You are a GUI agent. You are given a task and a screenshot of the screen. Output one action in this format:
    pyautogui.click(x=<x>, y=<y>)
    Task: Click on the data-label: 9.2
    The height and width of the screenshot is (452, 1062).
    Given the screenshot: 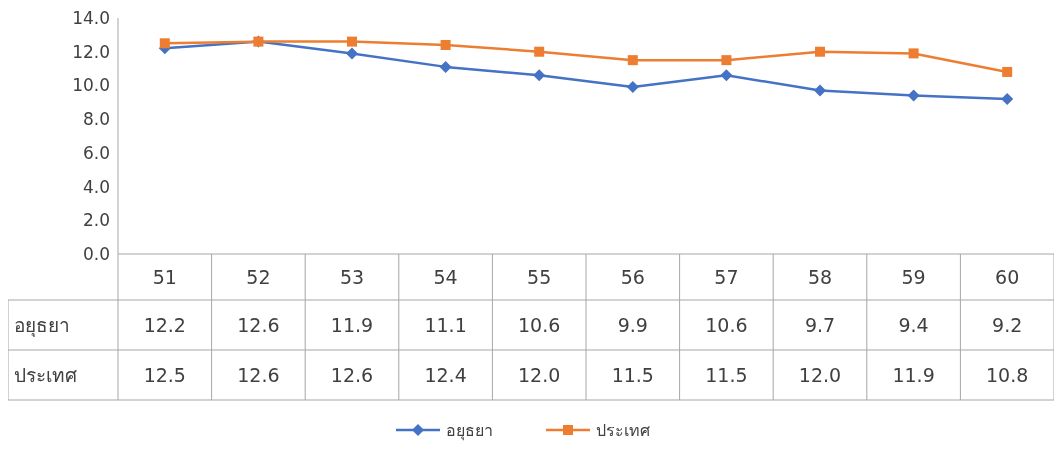 What is the action you would take?
    pyautogui.click(x=1007, y=324)
    